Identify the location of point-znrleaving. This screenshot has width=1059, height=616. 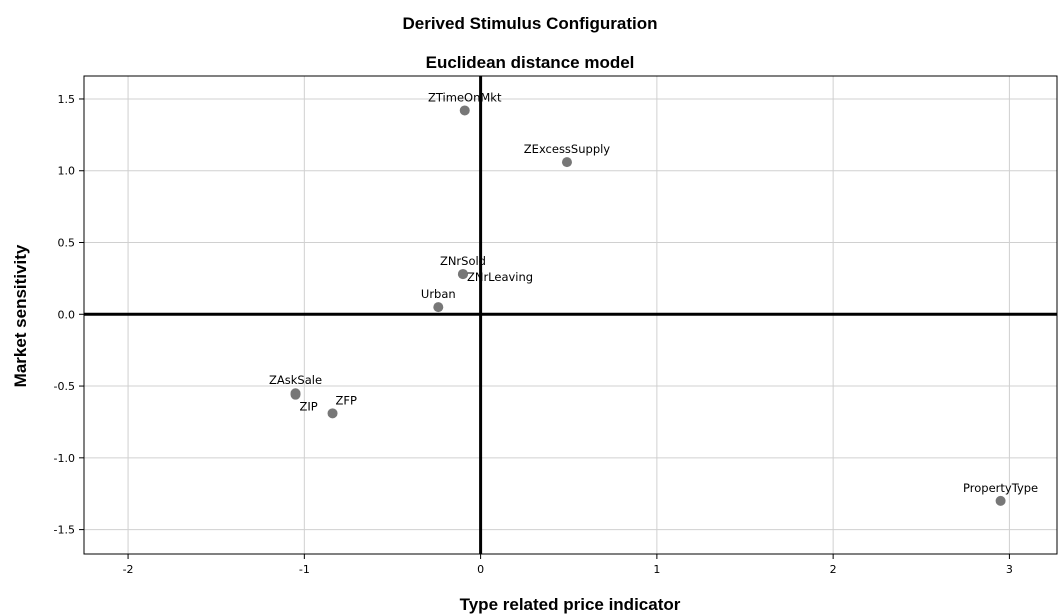
(462, 274).